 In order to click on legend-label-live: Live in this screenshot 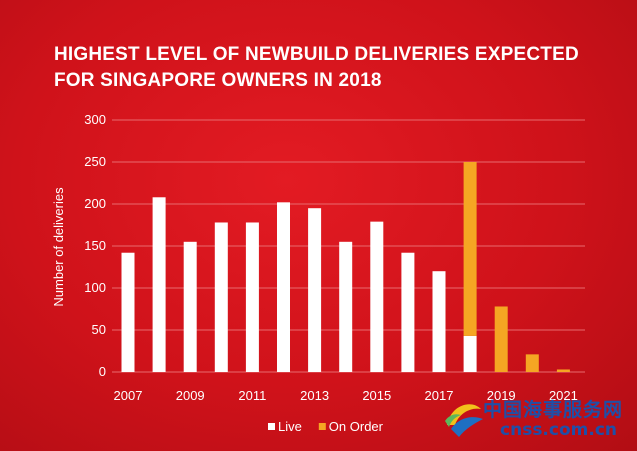, I will do `click(290, 426)`.